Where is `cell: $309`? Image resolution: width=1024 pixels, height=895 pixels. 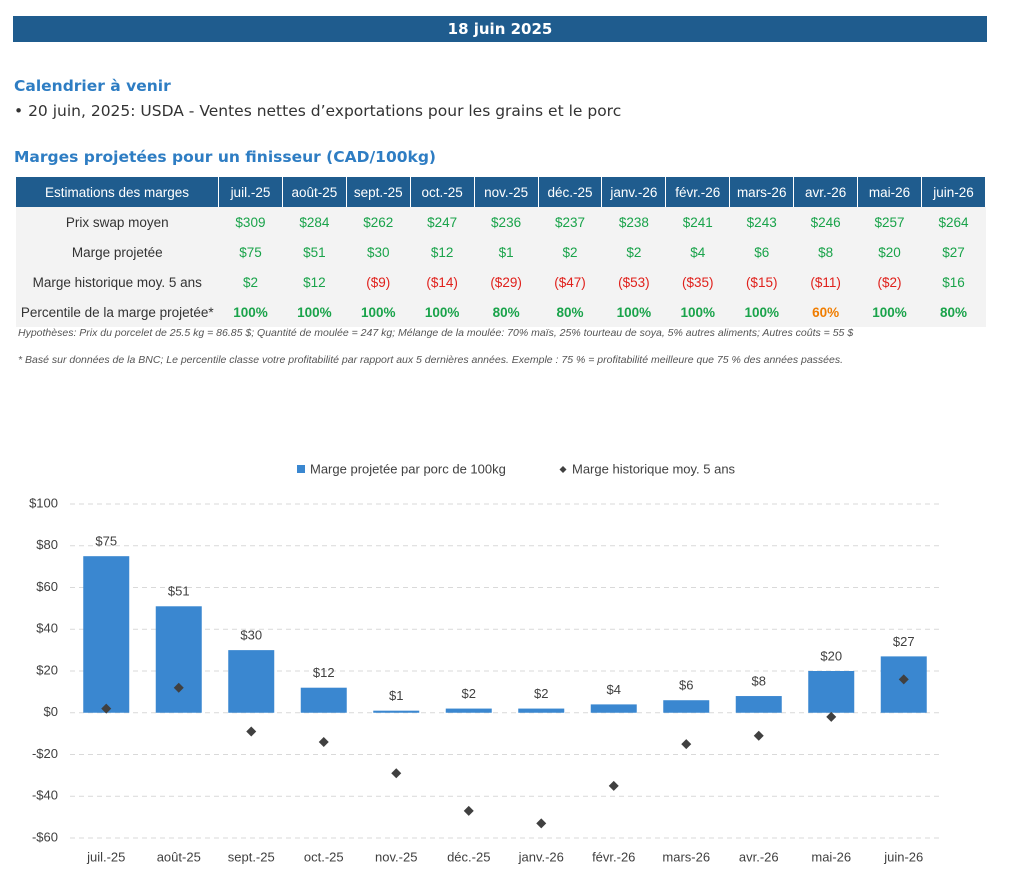 cell: $309 is located at coordinates (250, 222).